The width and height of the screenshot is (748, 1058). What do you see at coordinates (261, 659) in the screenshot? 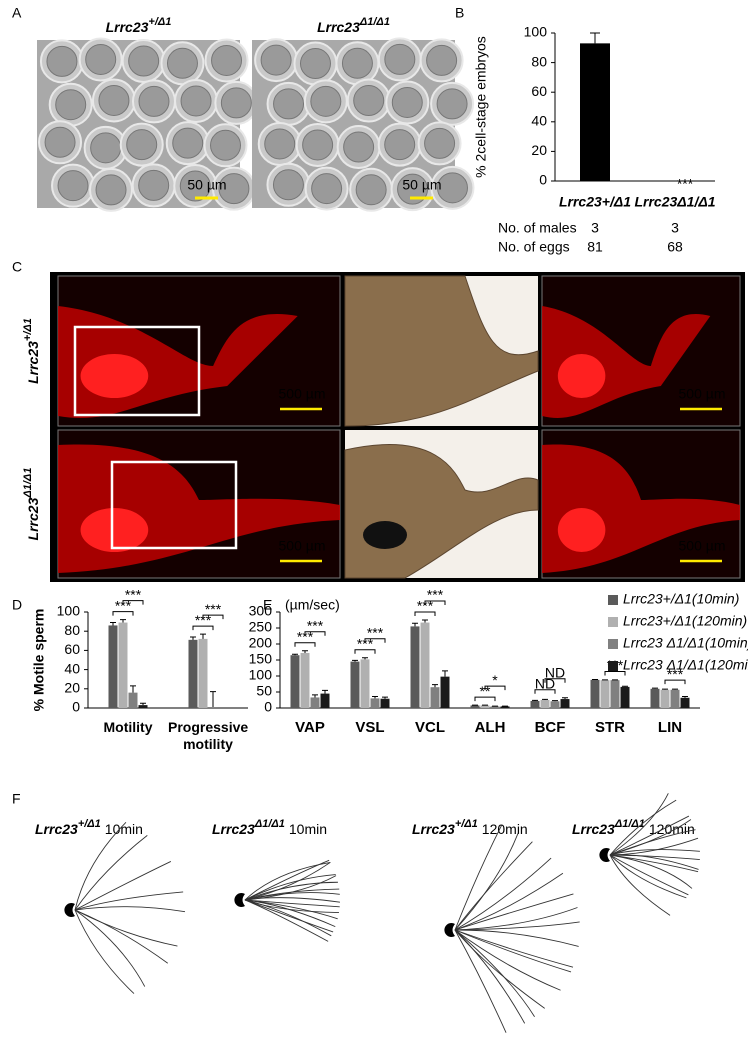
I see `y-tick-label: 150` at bounding box center [261, 659].